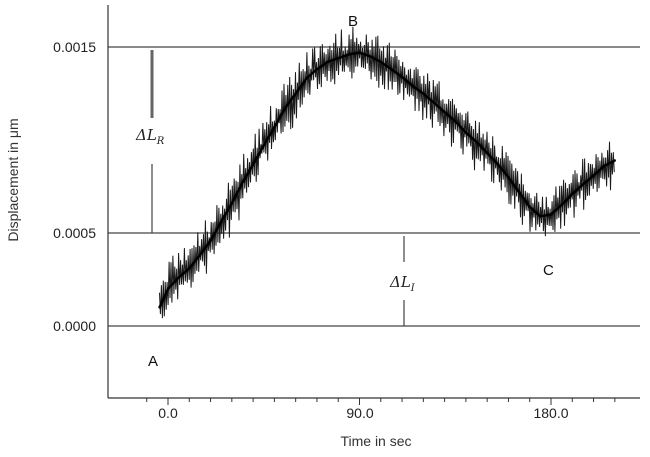 The image size is (650, 457). What do you see at coordinates (13, 179) in the screenshot?
I see `y-axis-title: Displacement in μm` at bounding box center [13, 179].